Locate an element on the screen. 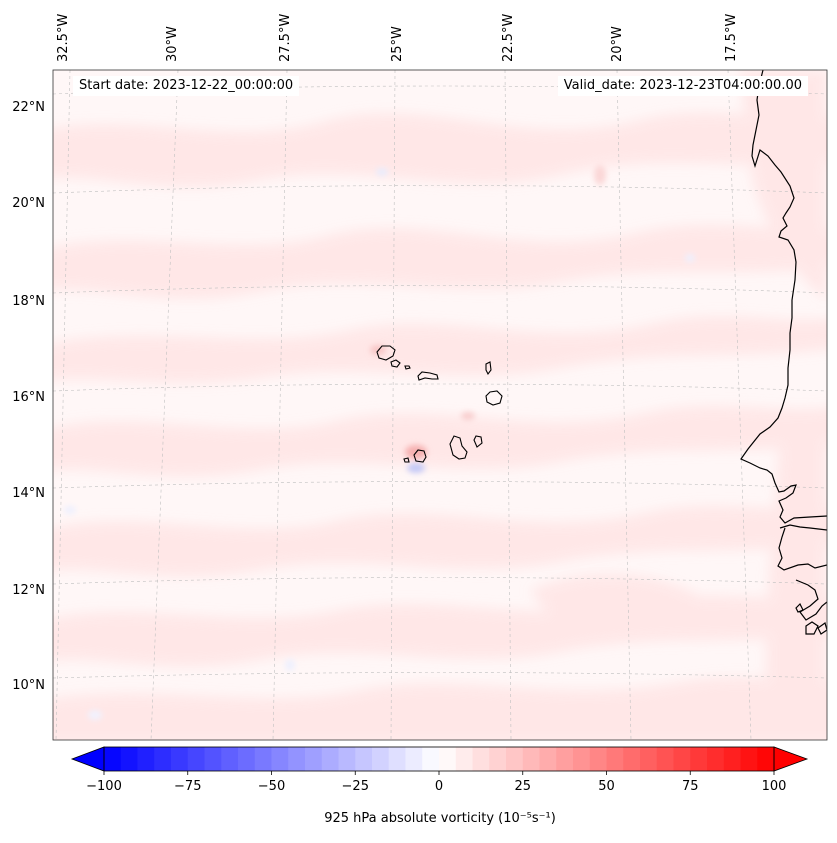 The image size is (837, 843). lon-label: 30°W is located at coordinates (172, 44).